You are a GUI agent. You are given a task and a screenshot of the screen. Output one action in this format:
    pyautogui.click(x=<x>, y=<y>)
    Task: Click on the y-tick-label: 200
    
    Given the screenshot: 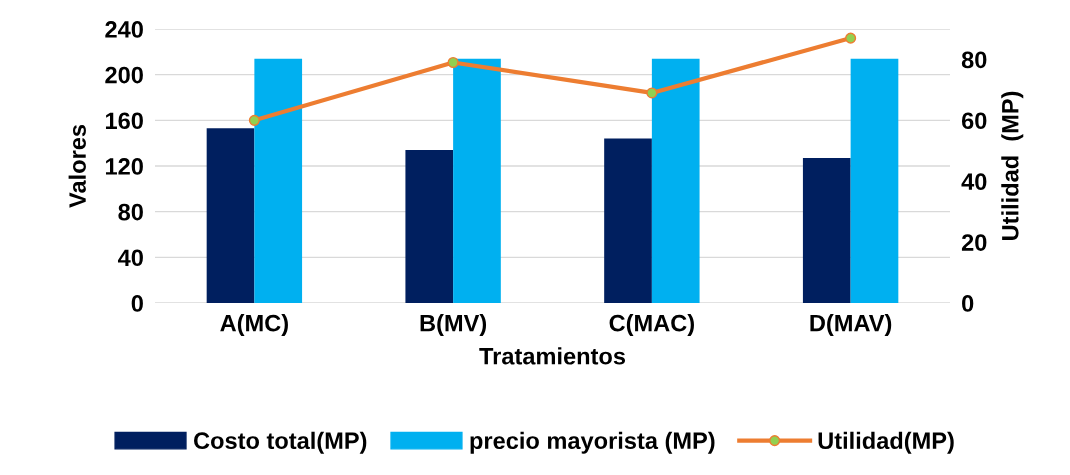 What is the action you would take?
    pyautogui.click(x=124, y=75)
    